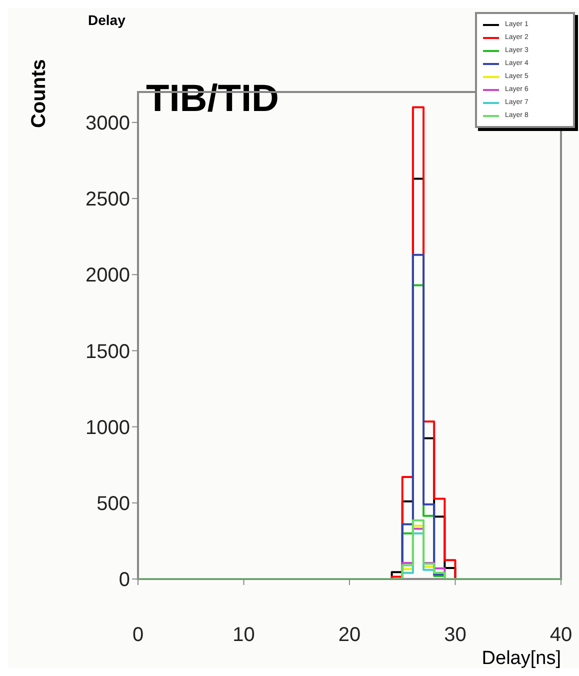  Describe the element at coordinates (108, 275) in the screenshot. I see `y-tick-label: 2000` at that location.